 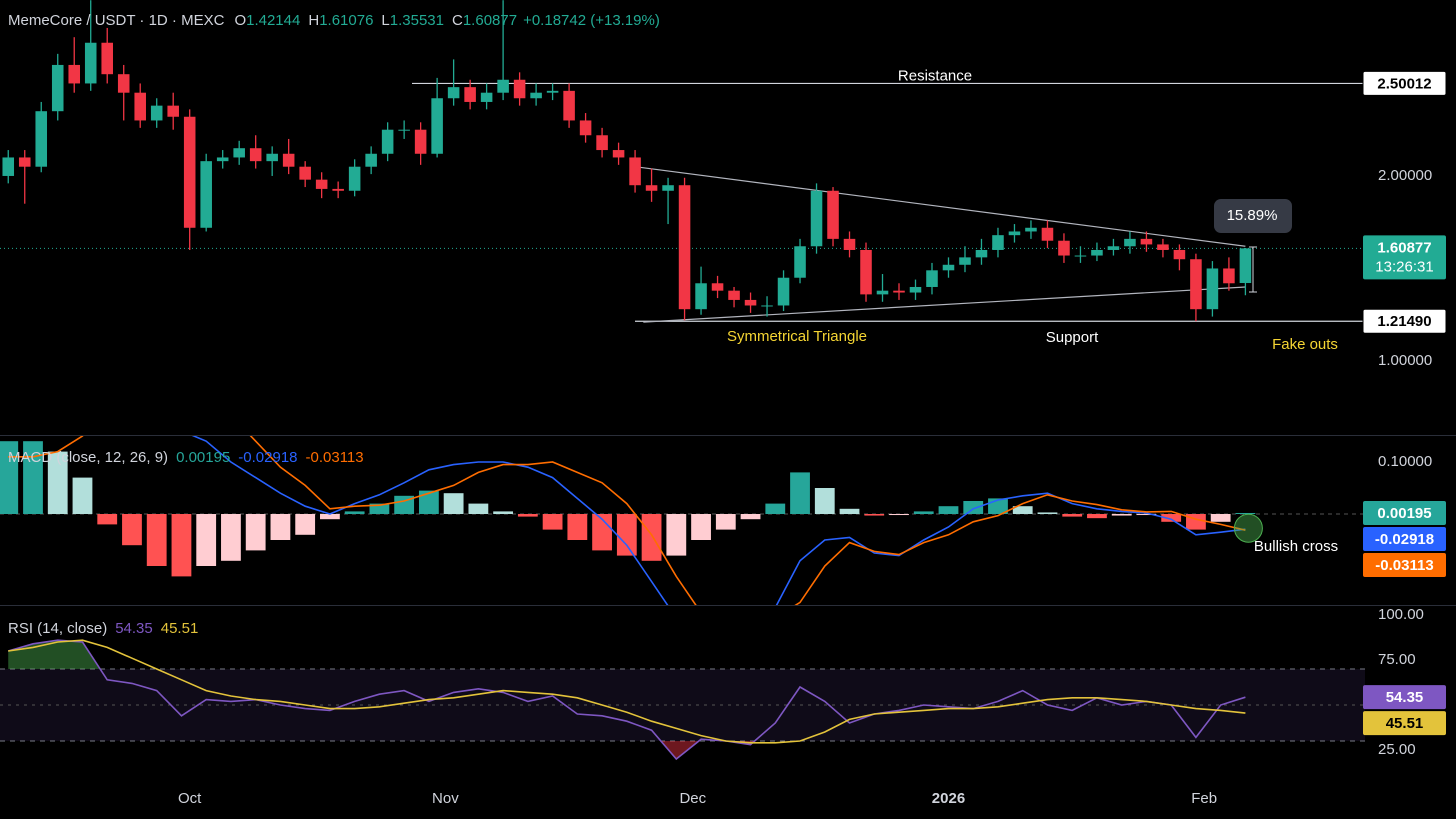 What do you see at coordinates (490, 20) in the screenshot?
I see `ohlc-value: 1.60877` at bounding box center [490, 20].